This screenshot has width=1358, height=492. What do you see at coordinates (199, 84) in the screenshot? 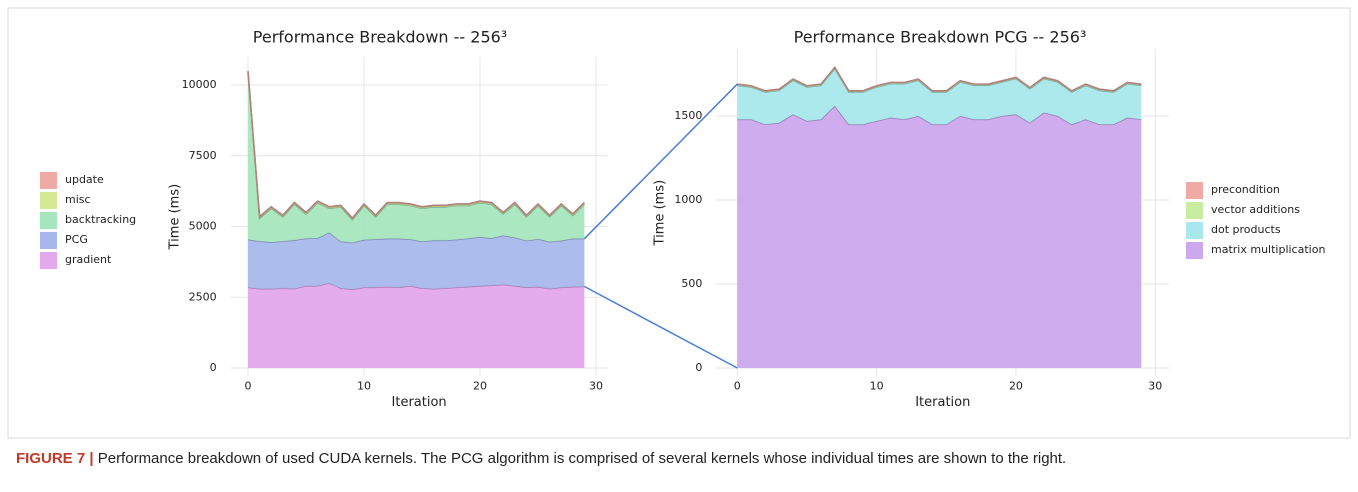
I see `y-tick-label: 10000` at bounding box center [199, 84].